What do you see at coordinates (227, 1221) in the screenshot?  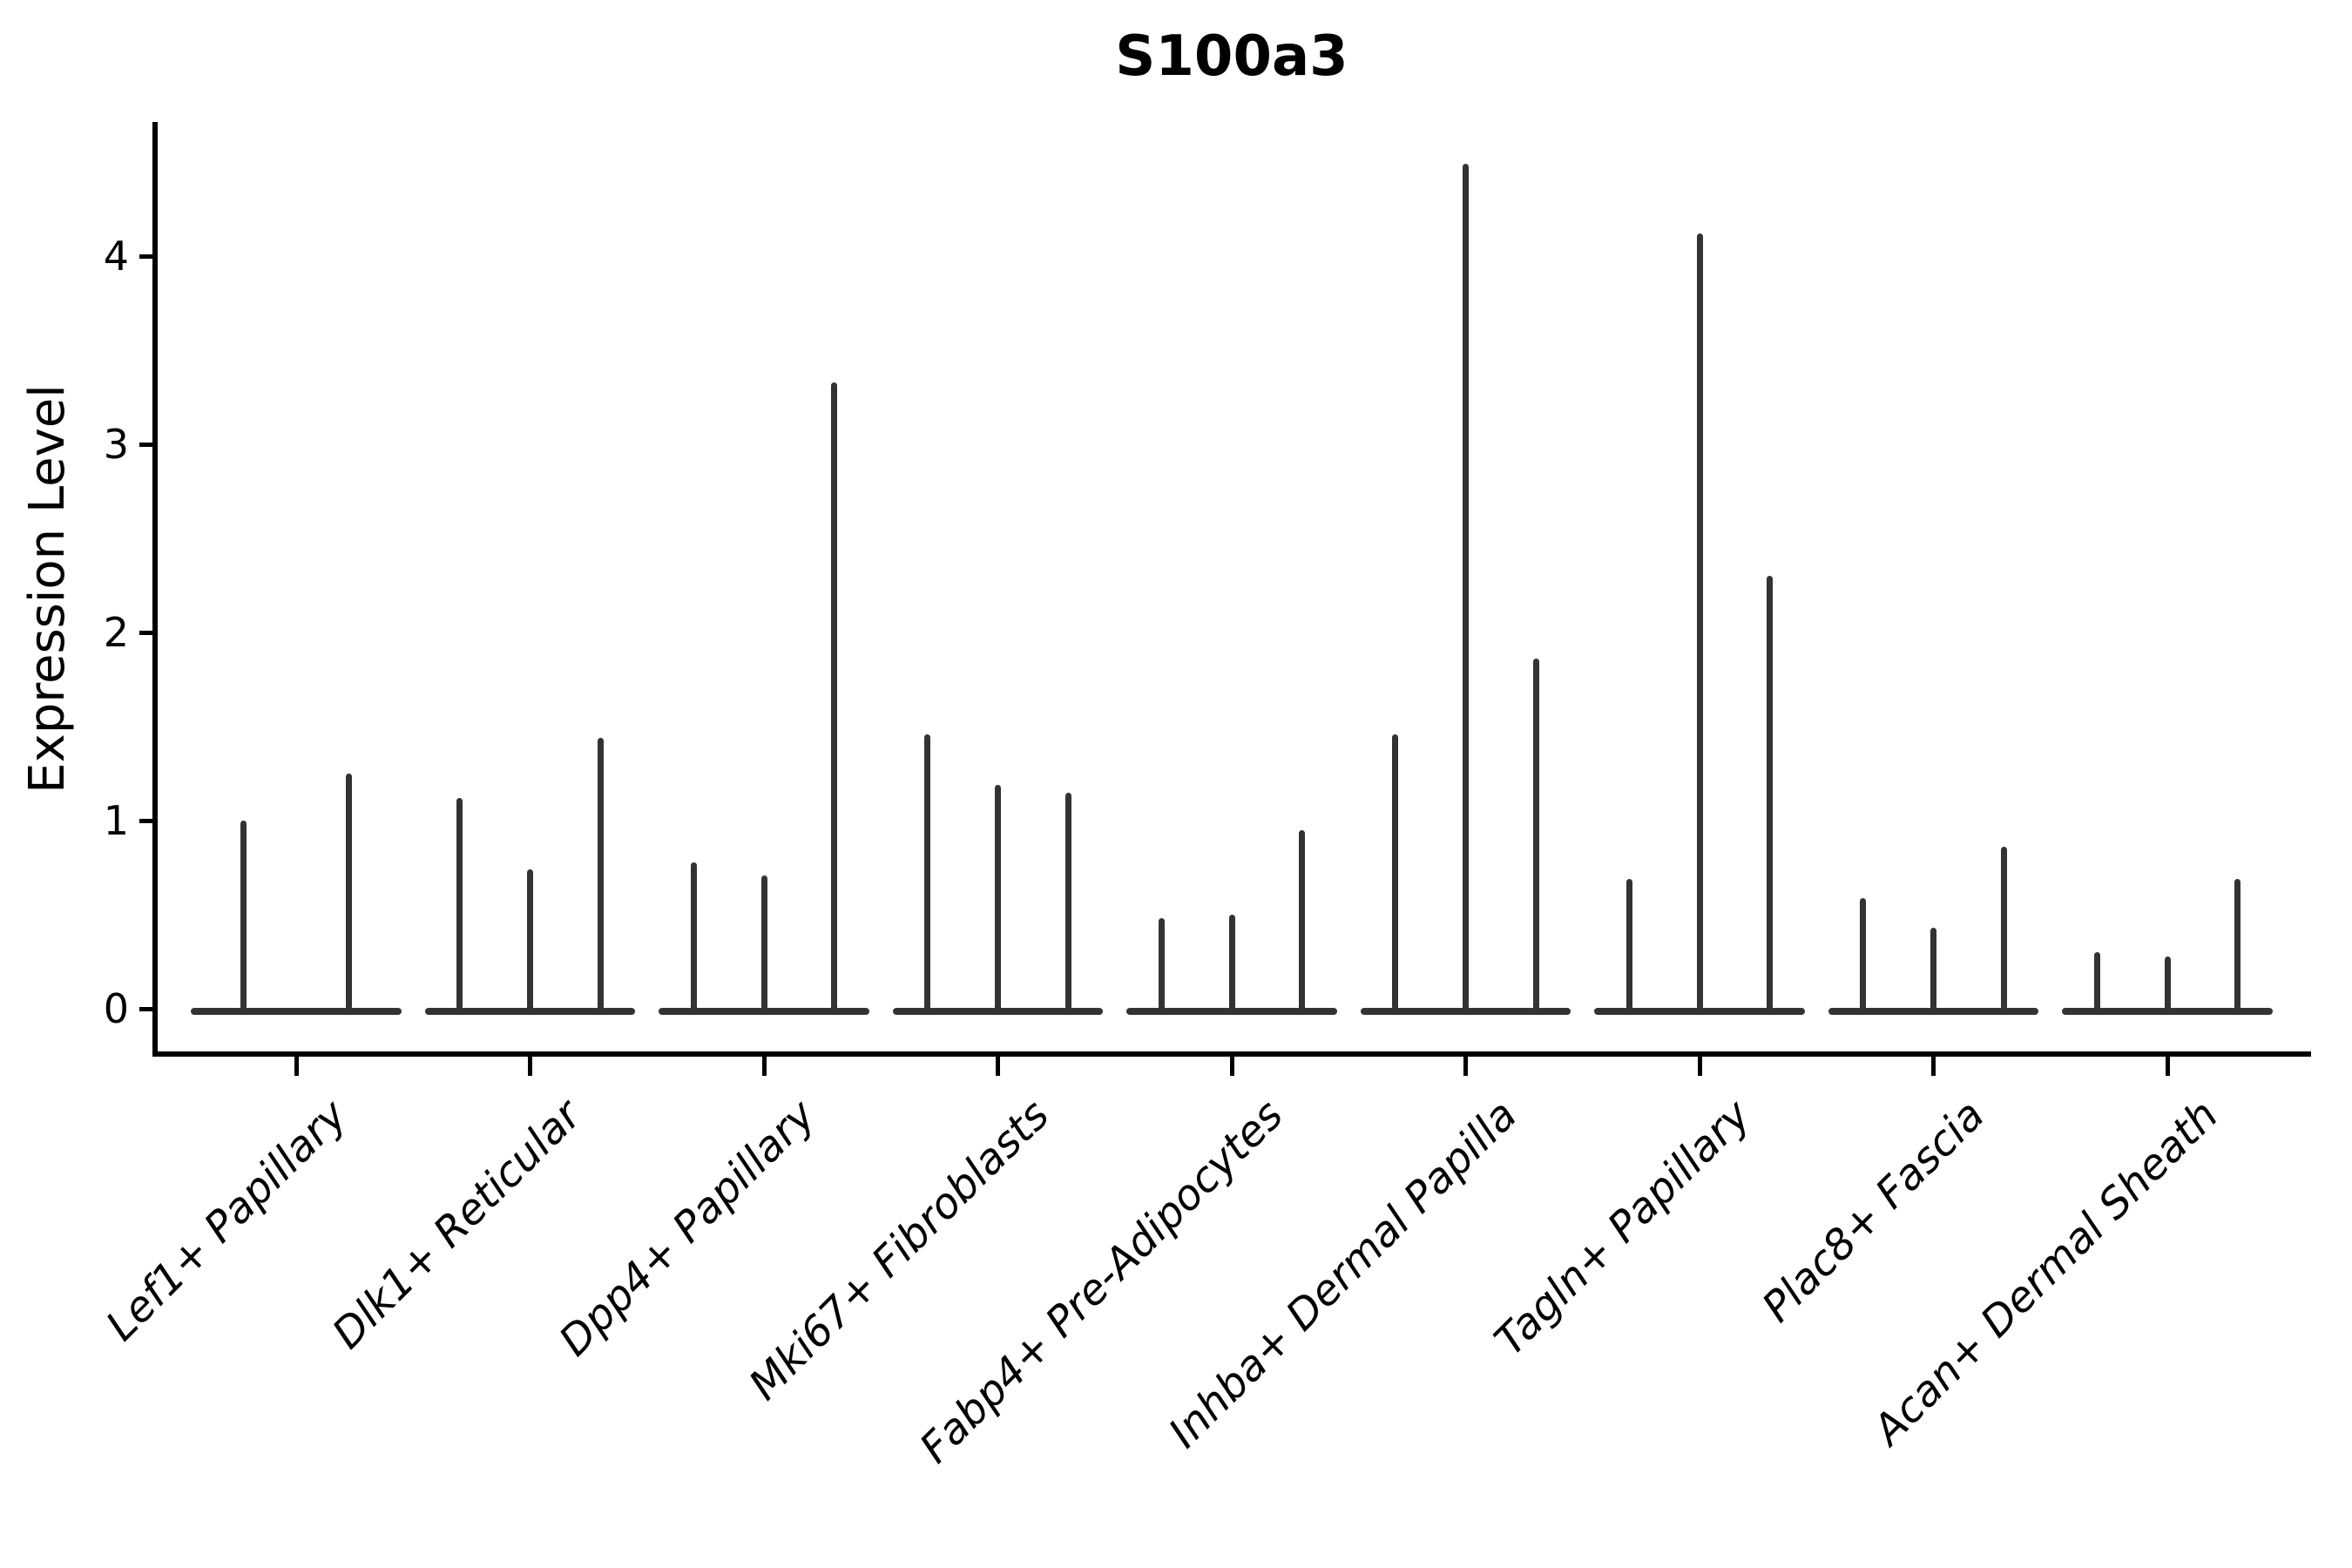 I see `x-tick-label: Lef1+ Papillary` at bounding box center [227, 1221].